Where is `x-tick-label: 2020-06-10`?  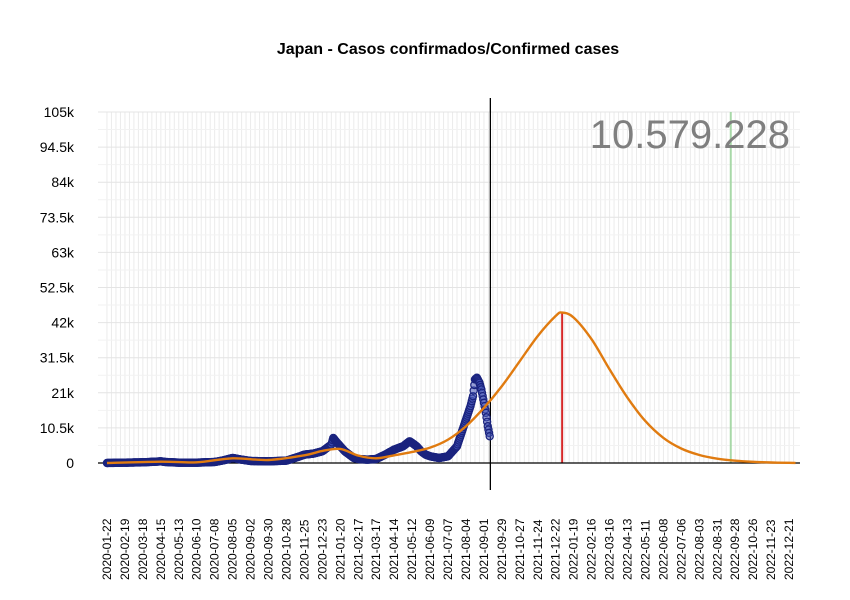 x-tick-label: 2020-06-10 is located at coordinates (197, 549).